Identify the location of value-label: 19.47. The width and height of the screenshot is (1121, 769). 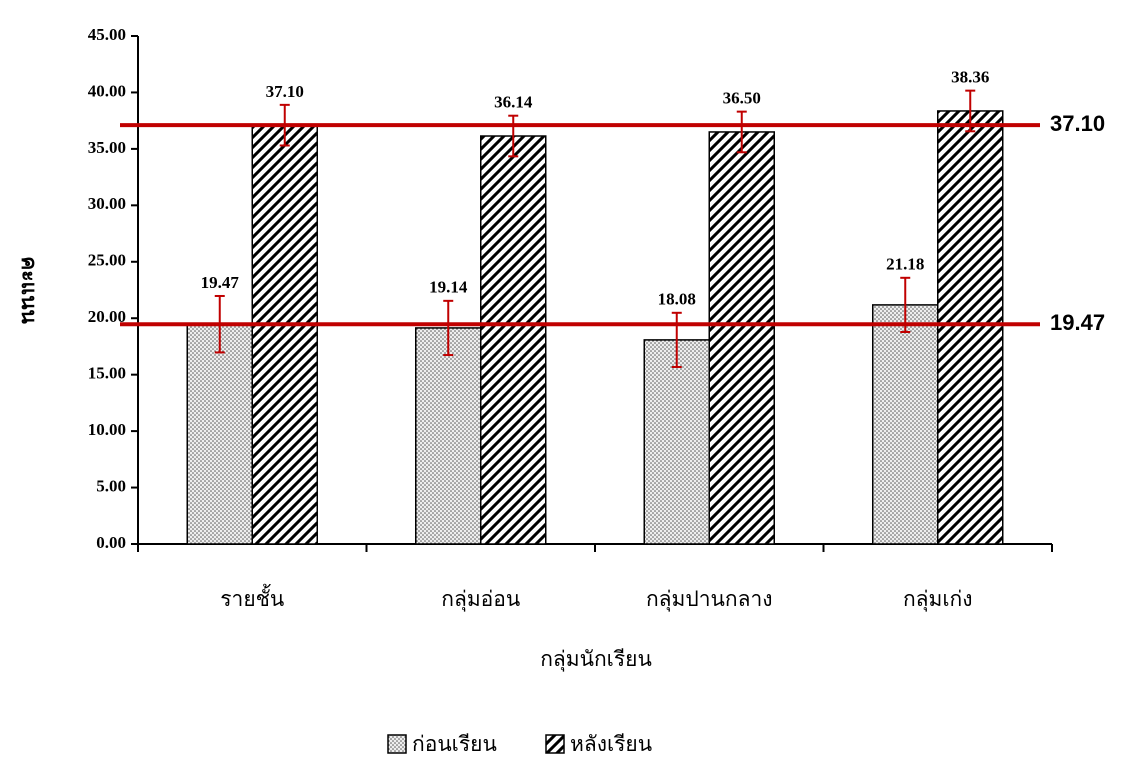
(220, 282).